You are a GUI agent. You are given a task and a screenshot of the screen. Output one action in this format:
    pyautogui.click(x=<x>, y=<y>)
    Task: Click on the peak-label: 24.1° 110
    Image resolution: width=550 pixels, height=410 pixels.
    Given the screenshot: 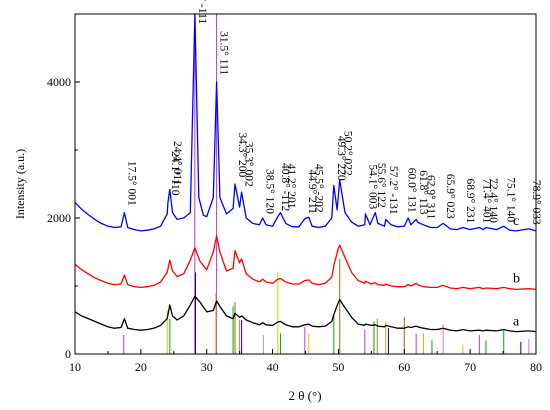 What is the action you would take?
    pyautogui.click(x=175, y=173)
    